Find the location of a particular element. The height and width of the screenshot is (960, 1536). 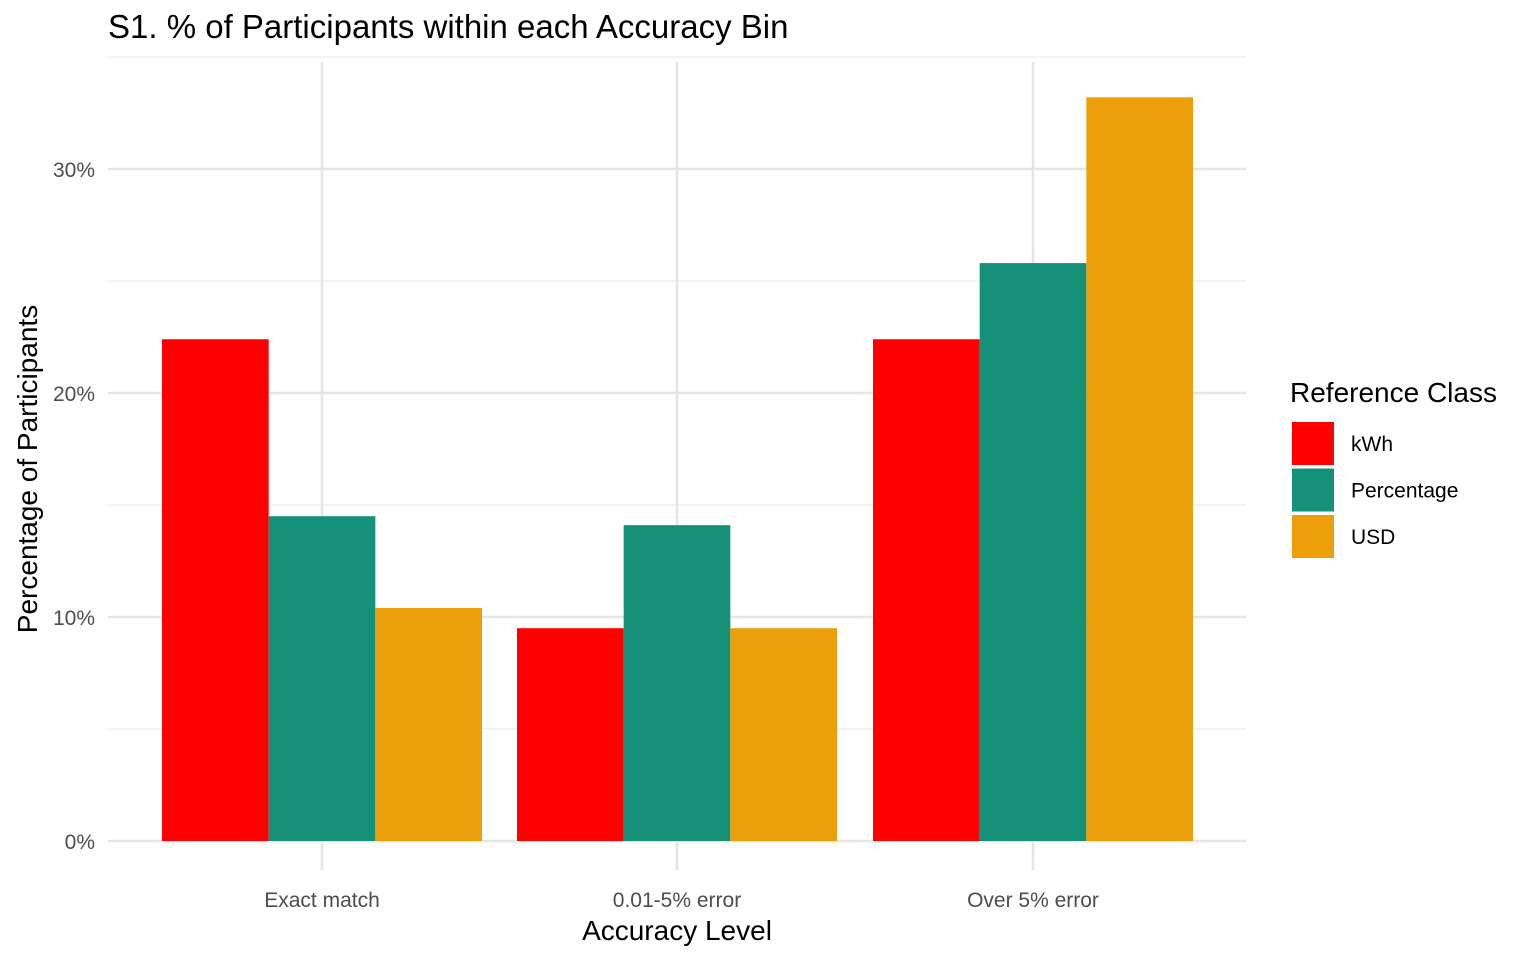

x-axis-ticks: Exact match 0.01-5% error Over 5% error is located at coordinates (681, 900).